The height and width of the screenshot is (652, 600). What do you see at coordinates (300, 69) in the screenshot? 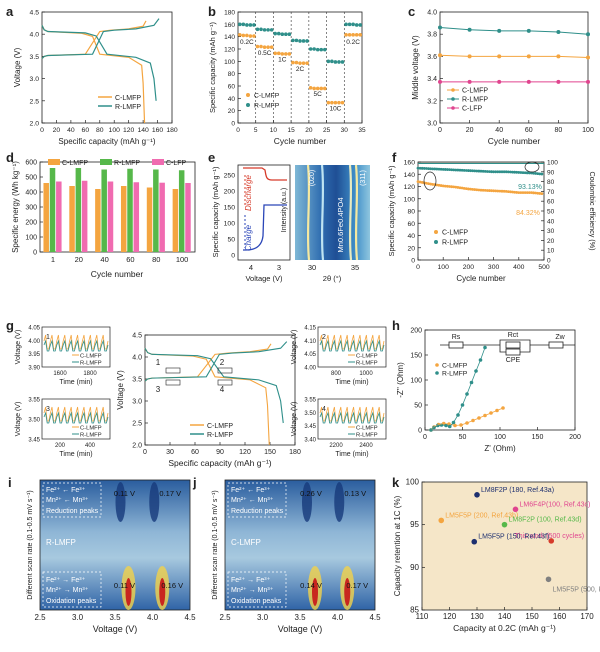
I see `rate-label: 2C` at bounding box center [300, 69].